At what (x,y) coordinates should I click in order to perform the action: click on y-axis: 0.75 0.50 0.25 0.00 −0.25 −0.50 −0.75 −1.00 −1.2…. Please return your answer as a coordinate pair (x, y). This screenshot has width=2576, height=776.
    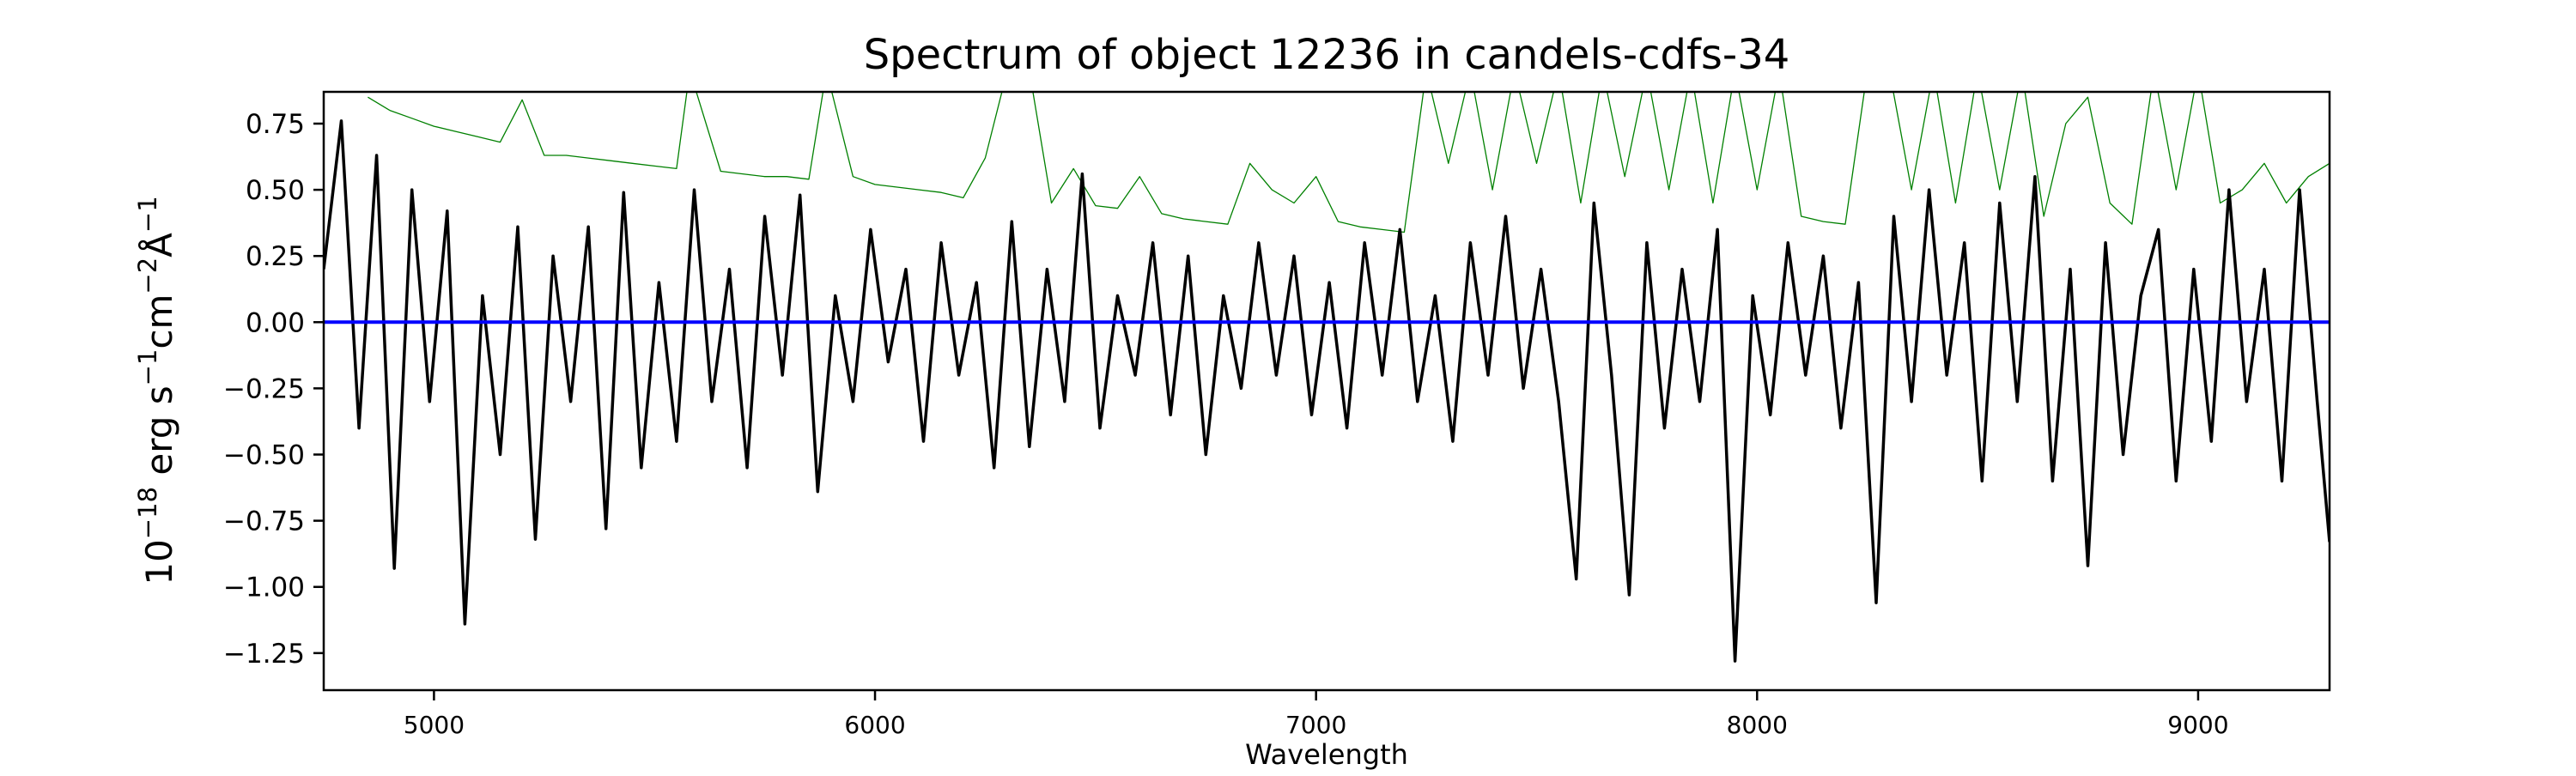
    Looking at the image, I should click on (273, 389).